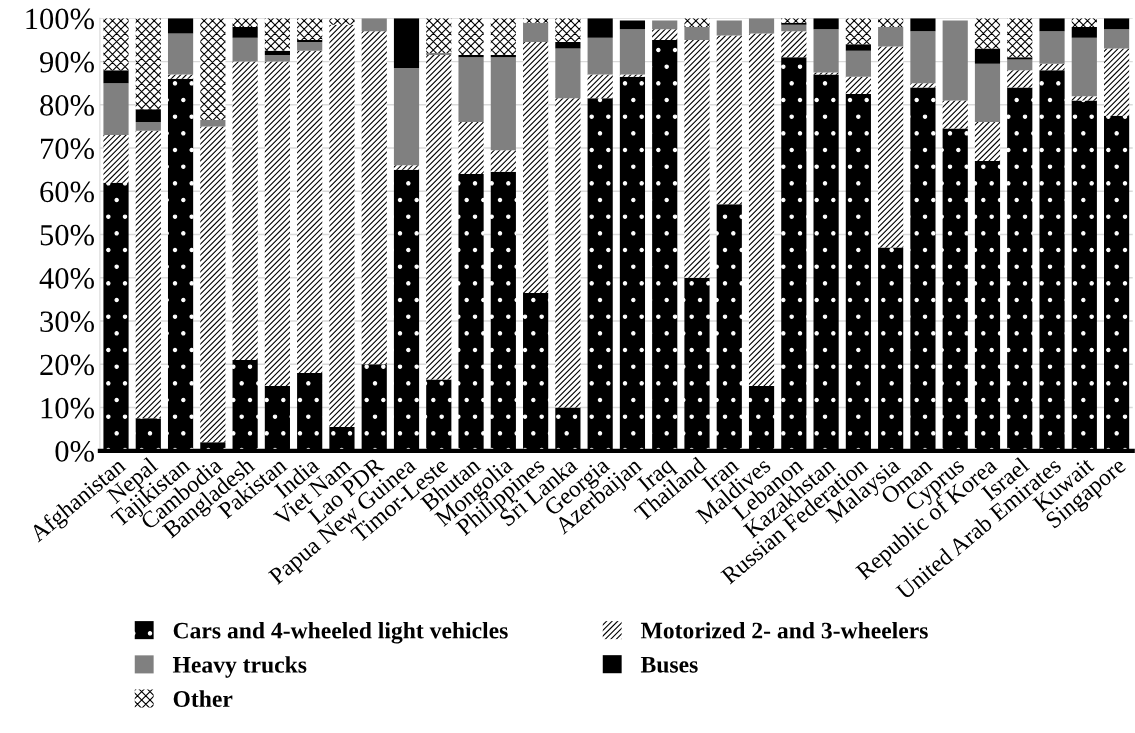 This screenshot has height=733, width=1135. I want to click on y-tick-label: 20%, so click(67, 365).